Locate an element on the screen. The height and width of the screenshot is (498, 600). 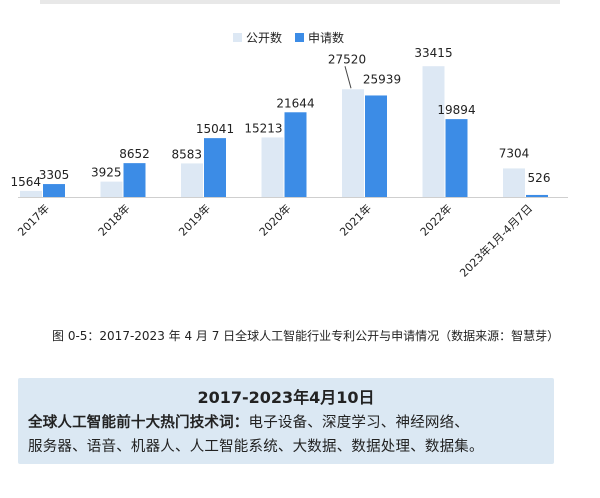
x-tick-label-6: 2023年1月-4月7日 is located at coordinates (496, 240).